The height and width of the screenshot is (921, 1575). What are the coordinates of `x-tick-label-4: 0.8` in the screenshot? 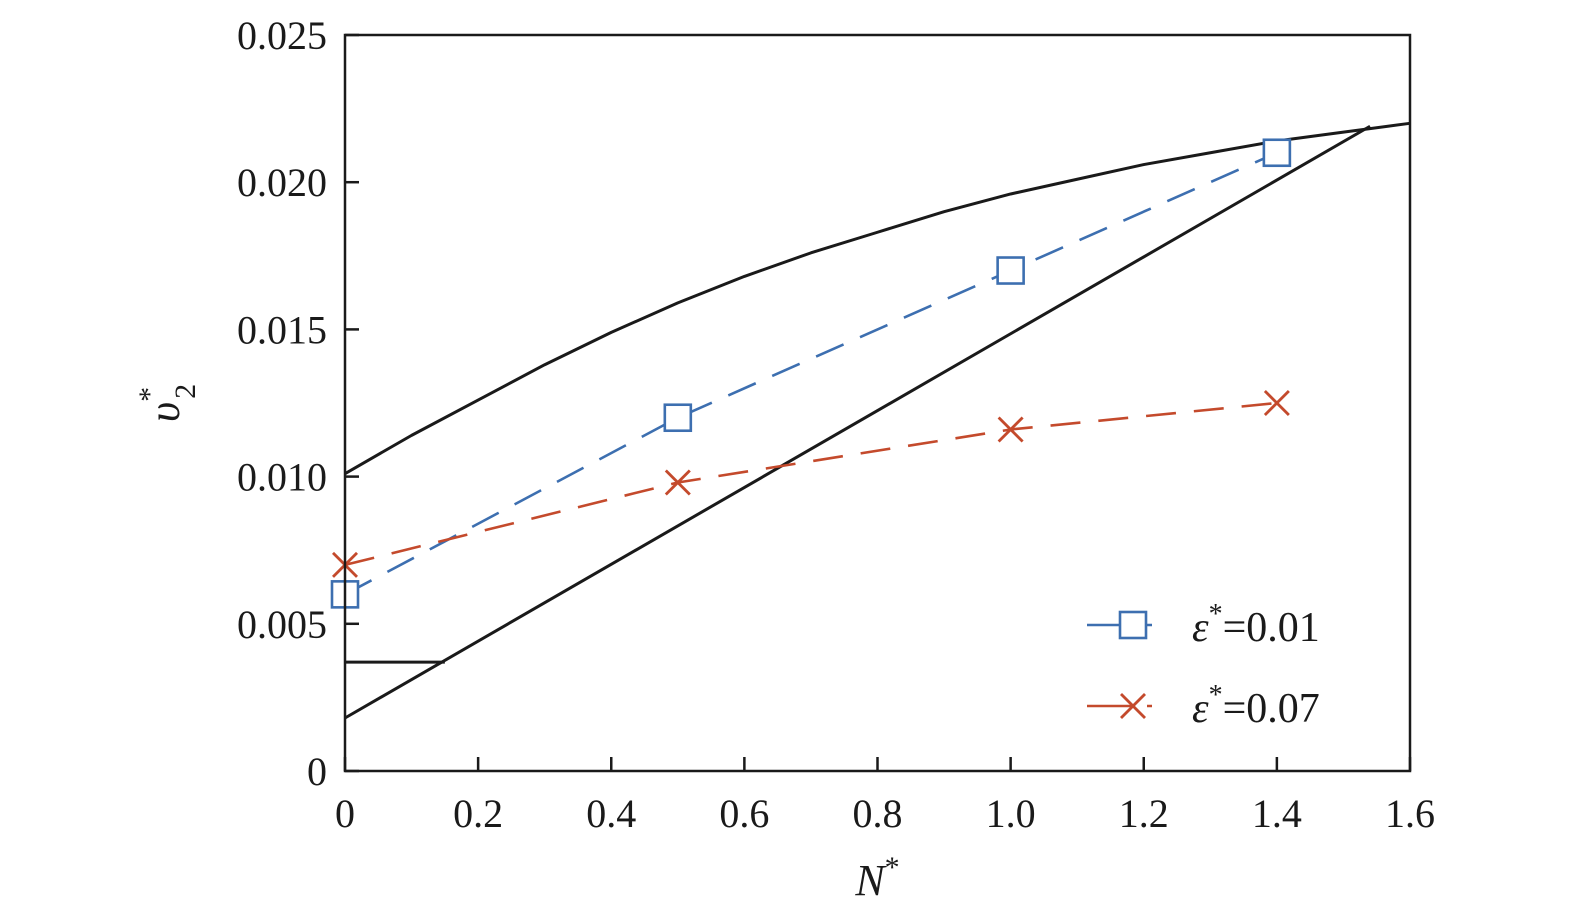 It's located at (878, 813).